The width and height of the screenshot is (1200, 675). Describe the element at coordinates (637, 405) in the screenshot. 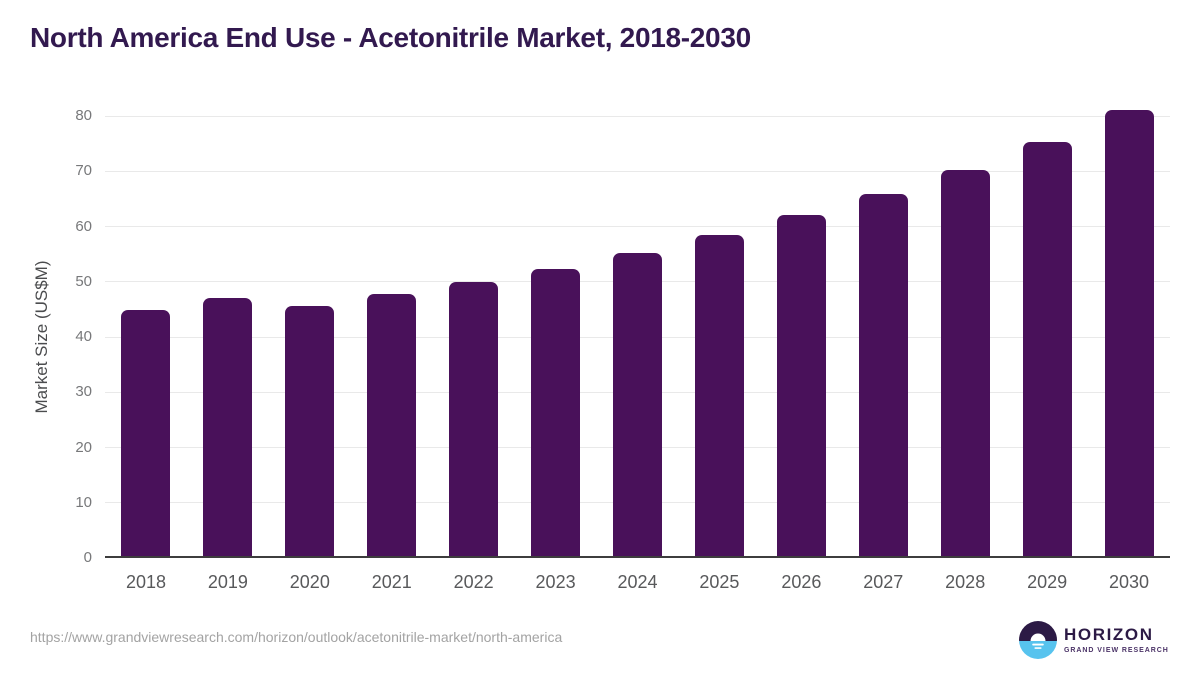

I see `bar-2024` at that location.